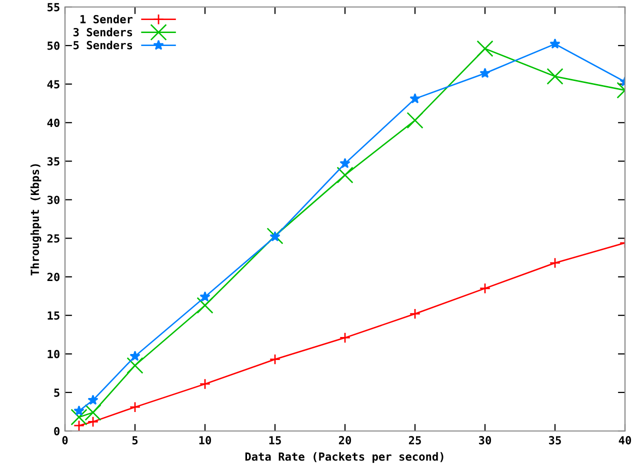 The height and width of the screenshot is (468, 634). I want to click on y-tick-label: 45, so click(53, 84).